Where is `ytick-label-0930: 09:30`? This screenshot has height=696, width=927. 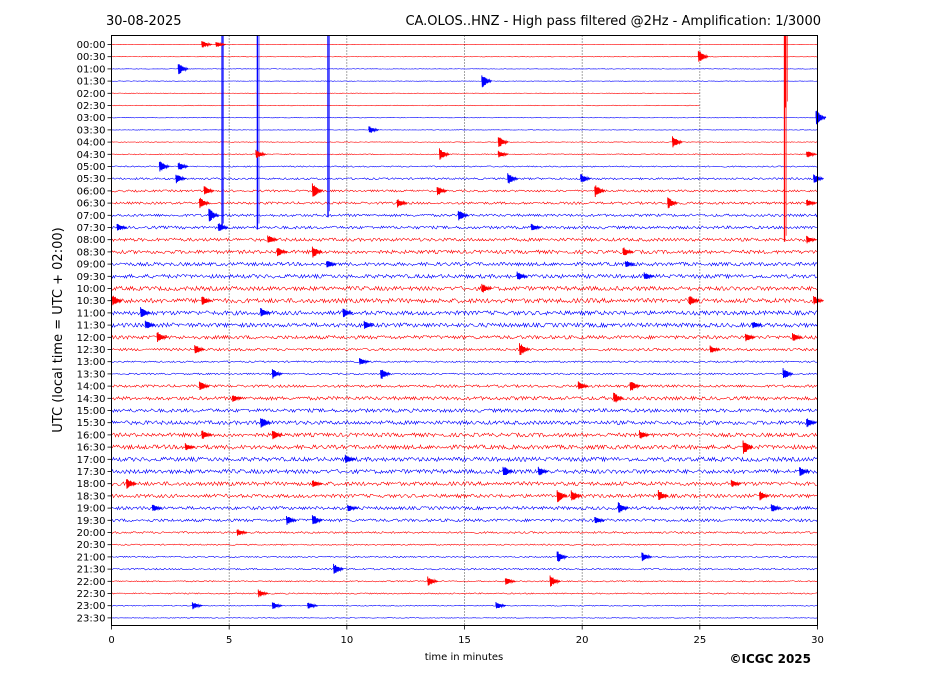 ytick-label-0930: 09:30 is located at coordinates (91, 277).